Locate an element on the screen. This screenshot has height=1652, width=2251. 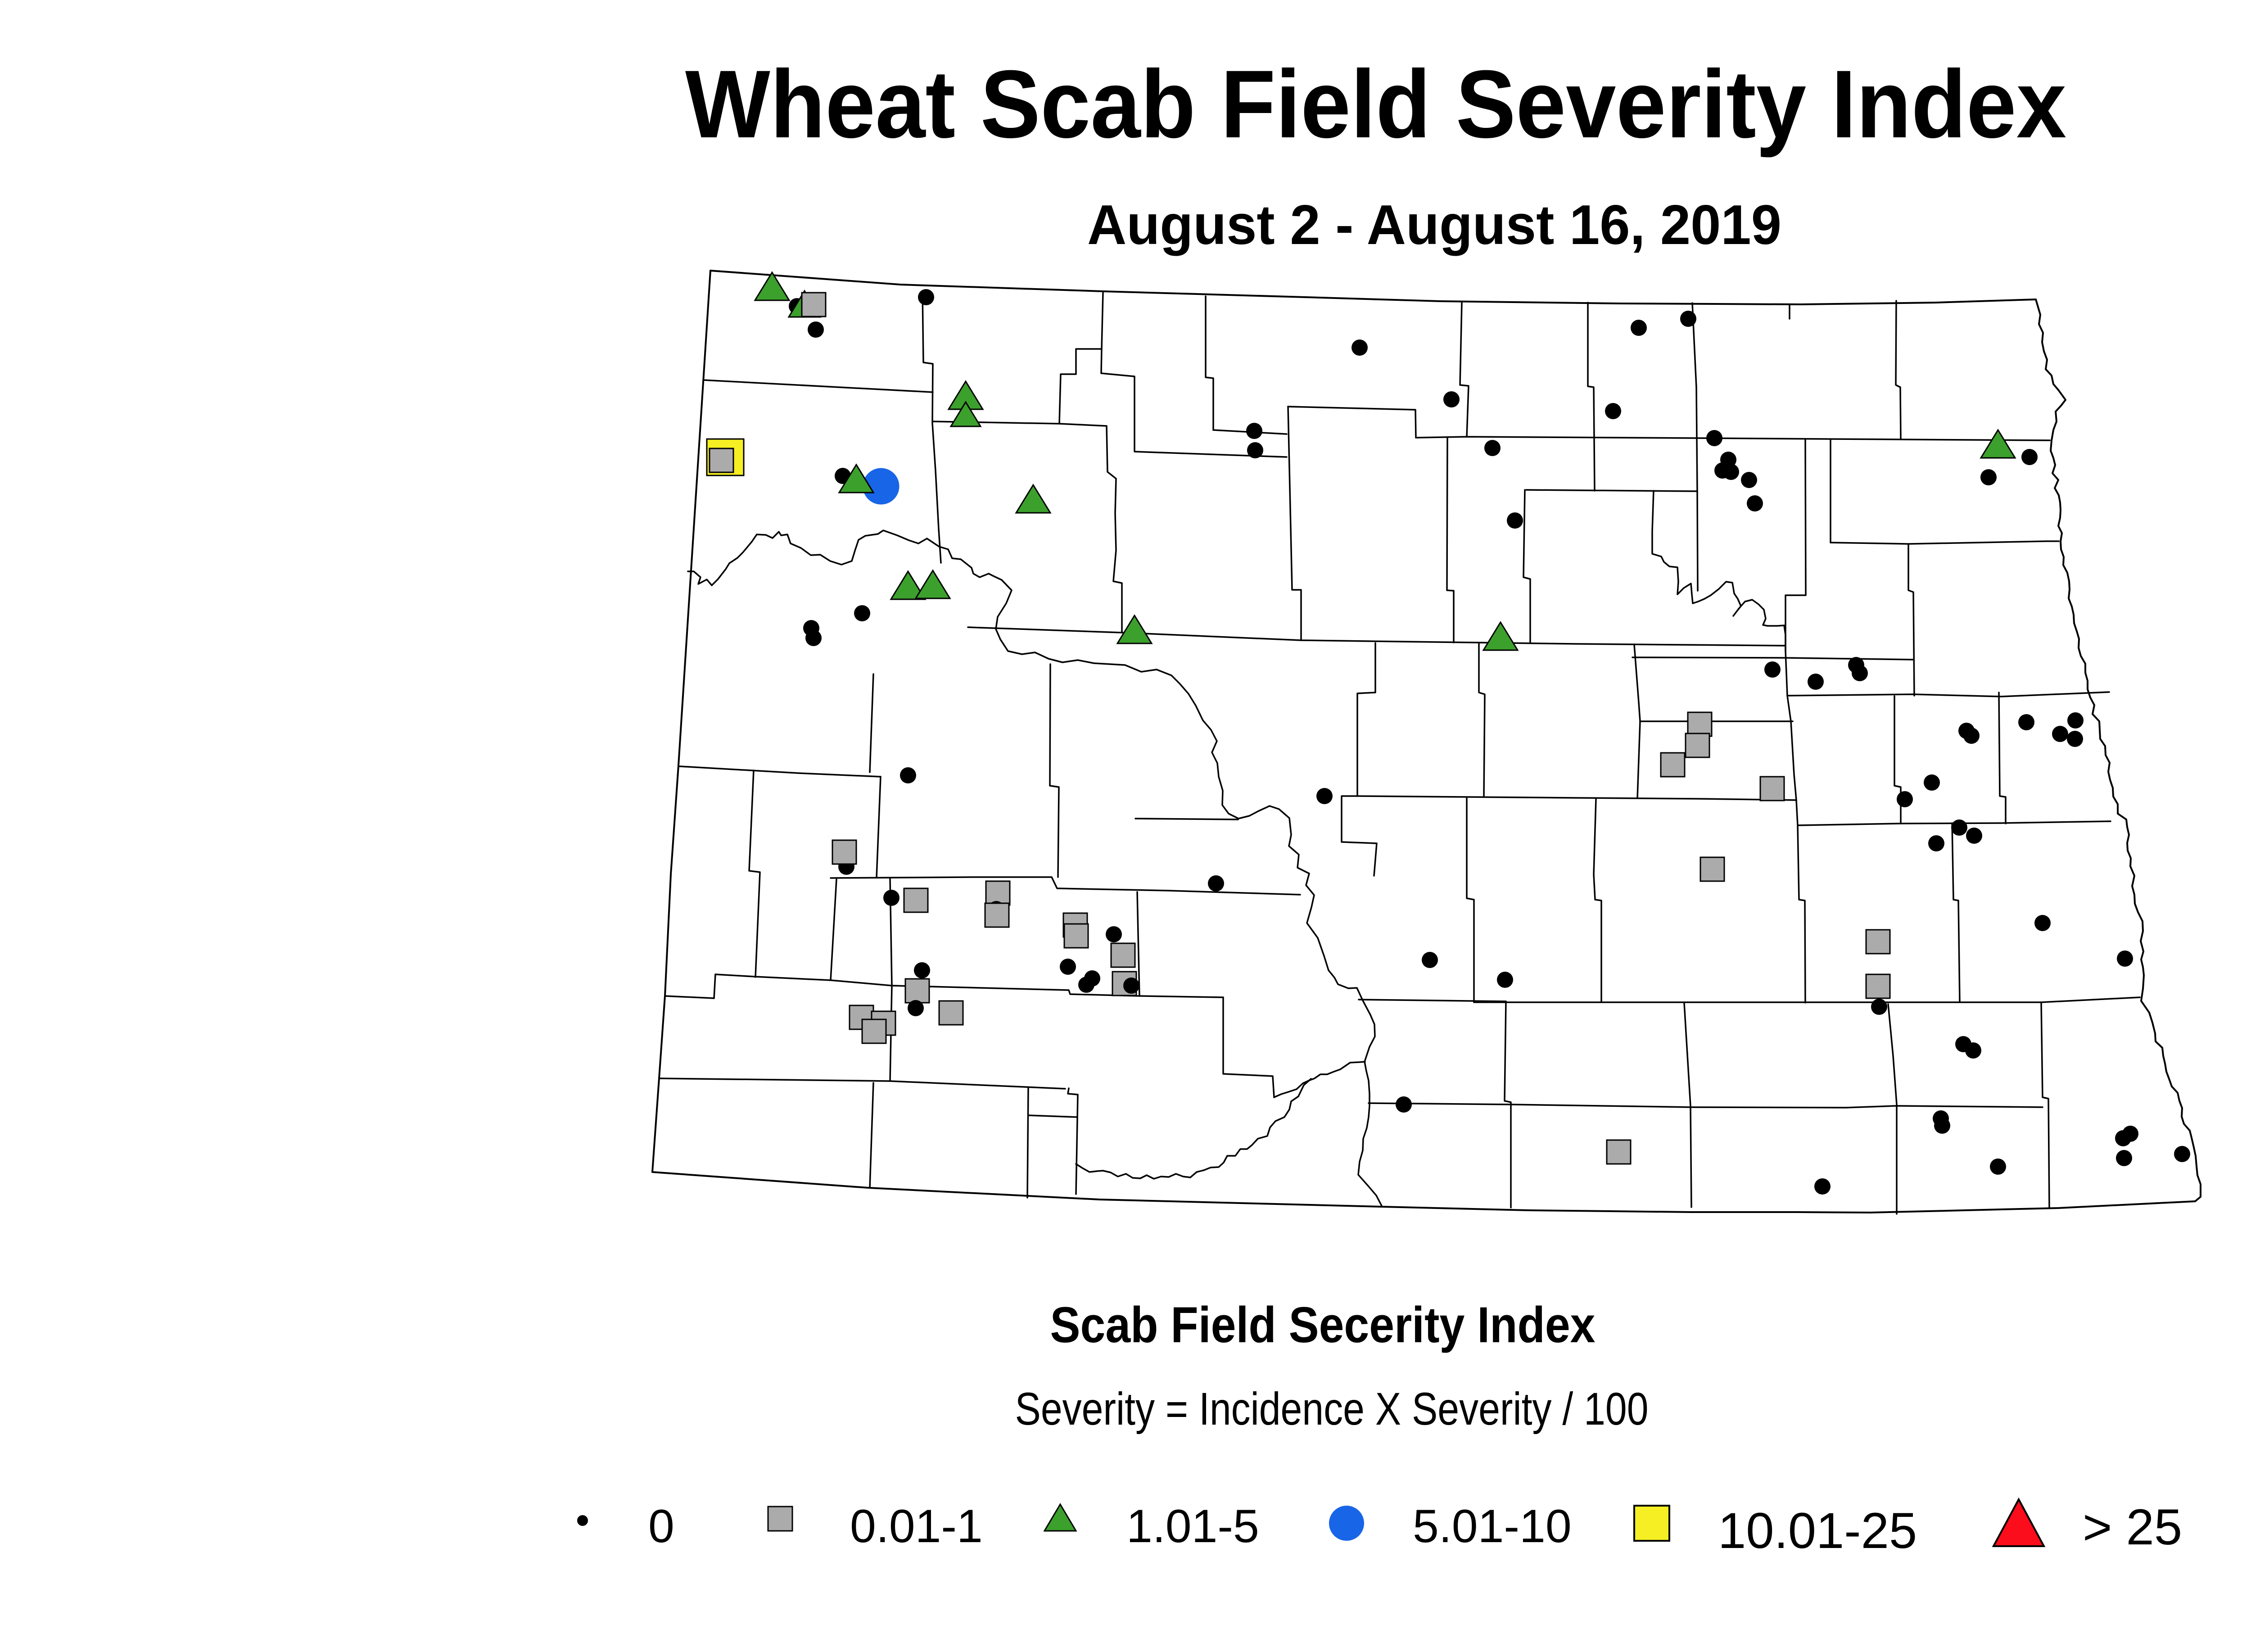
svg-text: 0 is located at coordinates (661, 1526).